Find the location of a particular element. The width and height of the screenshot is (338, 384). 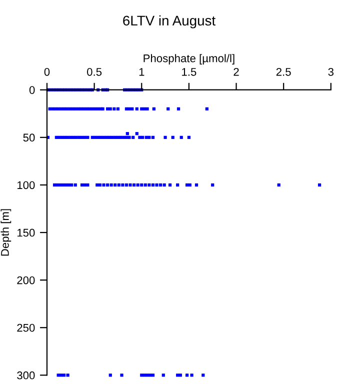

y-axis-title: Depth [m] is located at coordinates (6, 232).